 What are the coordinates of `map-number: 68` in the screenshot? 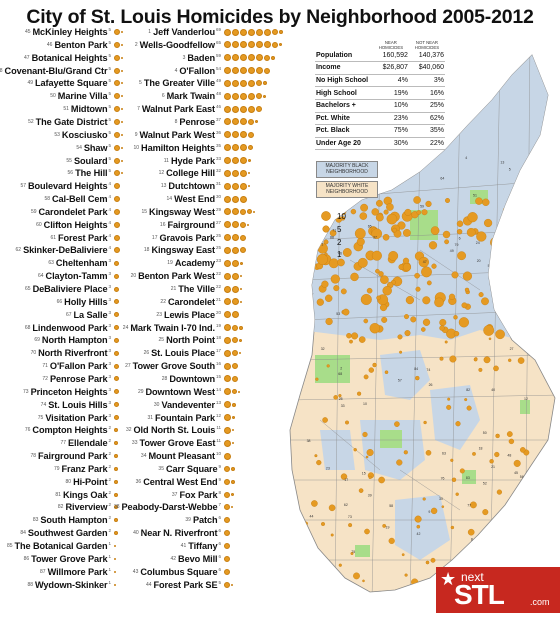 It's located at (340, 374).